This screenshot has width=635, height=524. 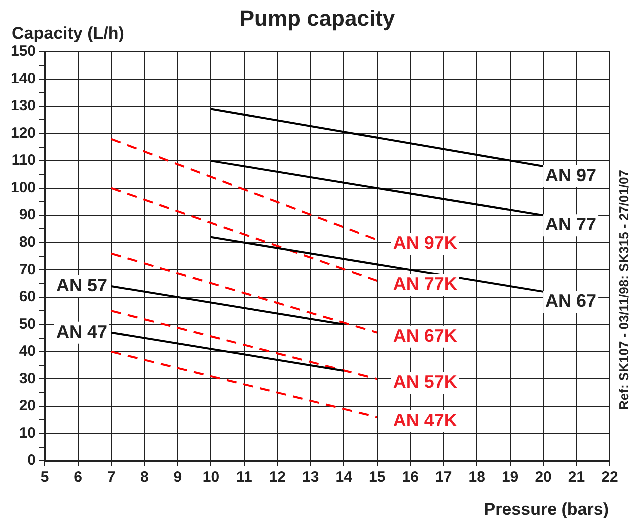 I want to click on series-label: AN 77, so click(x=571, y=224).